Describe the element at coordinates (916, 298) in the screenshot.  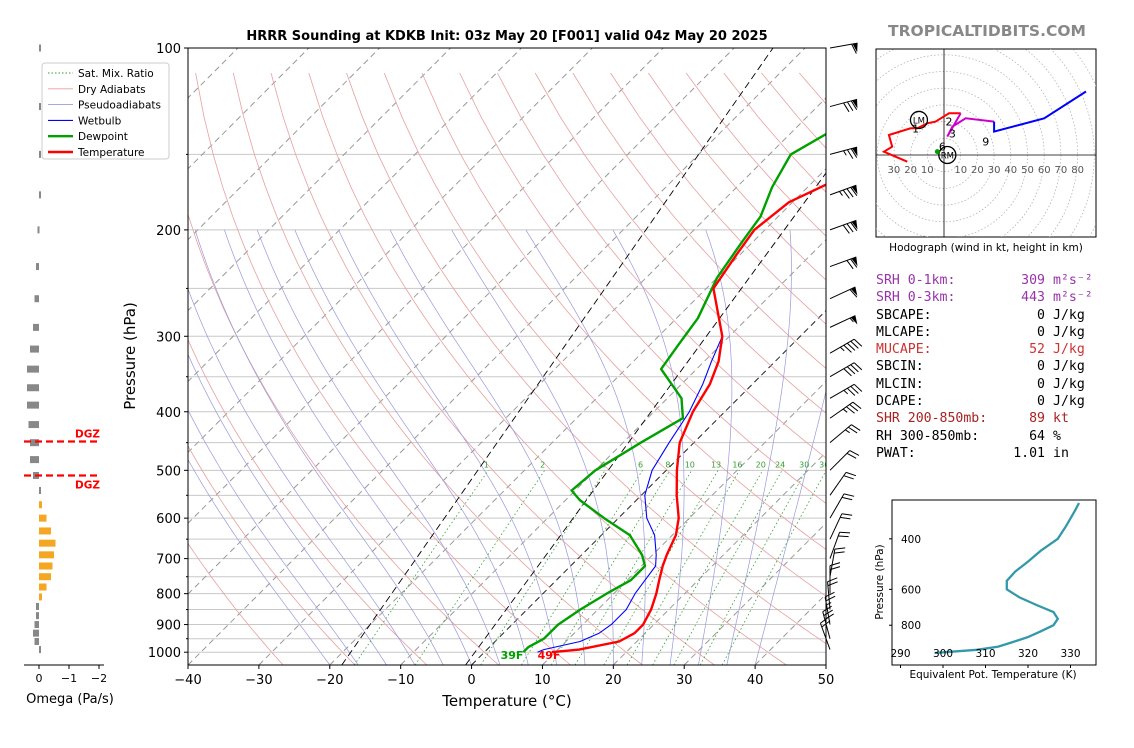
I see `param-label: SRH 0-3km:` at that location.